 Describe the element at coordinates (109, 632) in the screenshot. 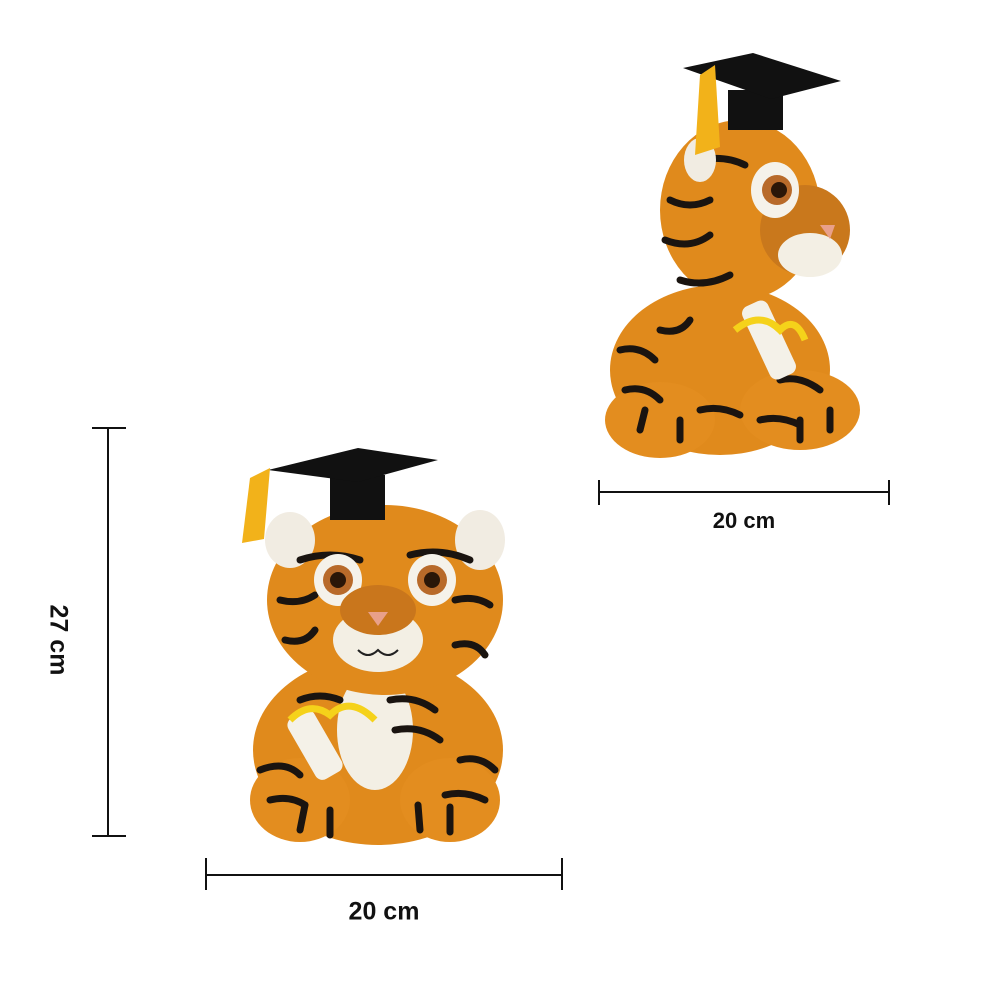

I see `height-dimension-line` at that location.